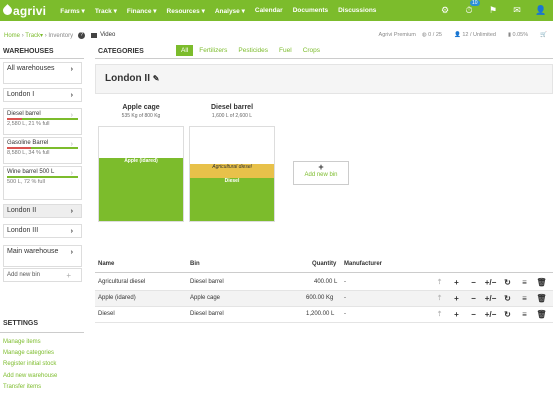 Image resolution: width=553 pixels, height=400 pixels. What do you see at coordinates (324, 79) in the screenshot?
I see `warehouse-title-panel: London II ✎` at bounding box center [324, 79].